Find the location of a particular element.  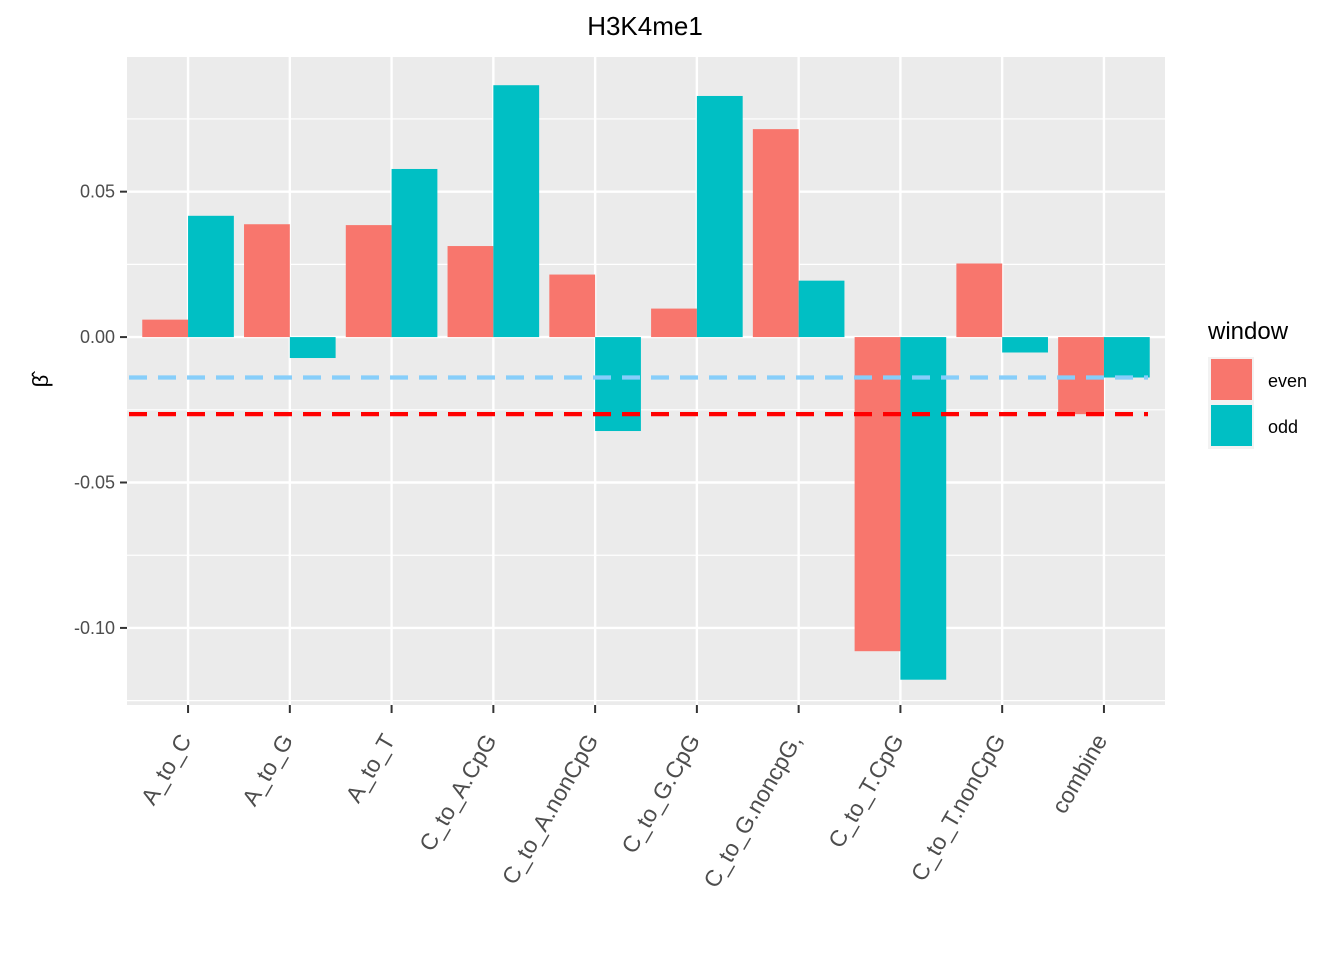

x-tick-label: C_to_G.CpG is located at coordinates (660, 794).